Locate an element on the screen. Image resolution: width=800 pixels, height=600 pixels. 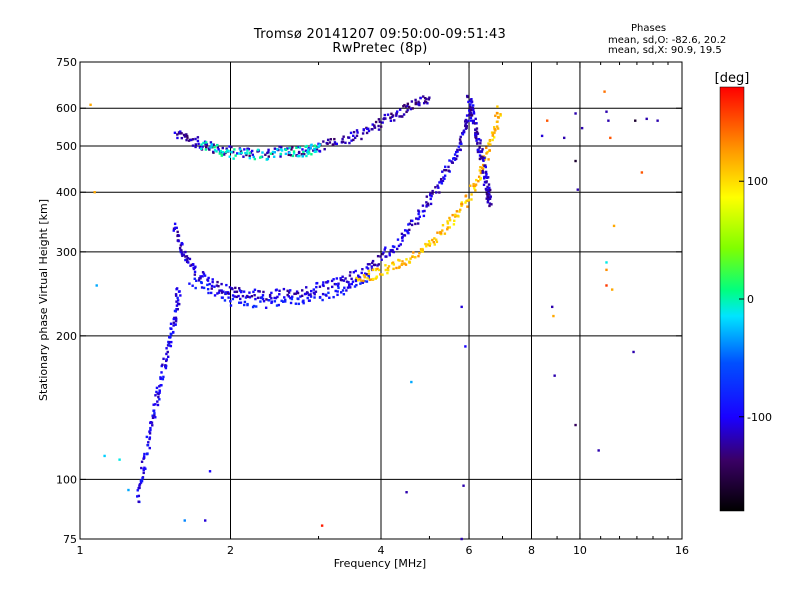
x-tick-label: 1 is located at coordinates (80, 550).